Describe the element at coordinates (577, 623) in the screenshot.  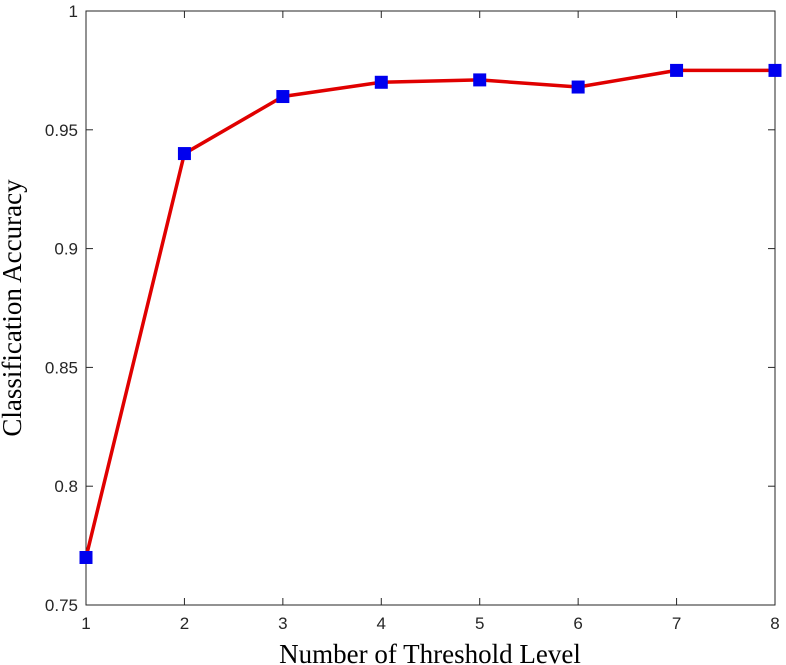
I see `x-tick-label: 6` at that location.